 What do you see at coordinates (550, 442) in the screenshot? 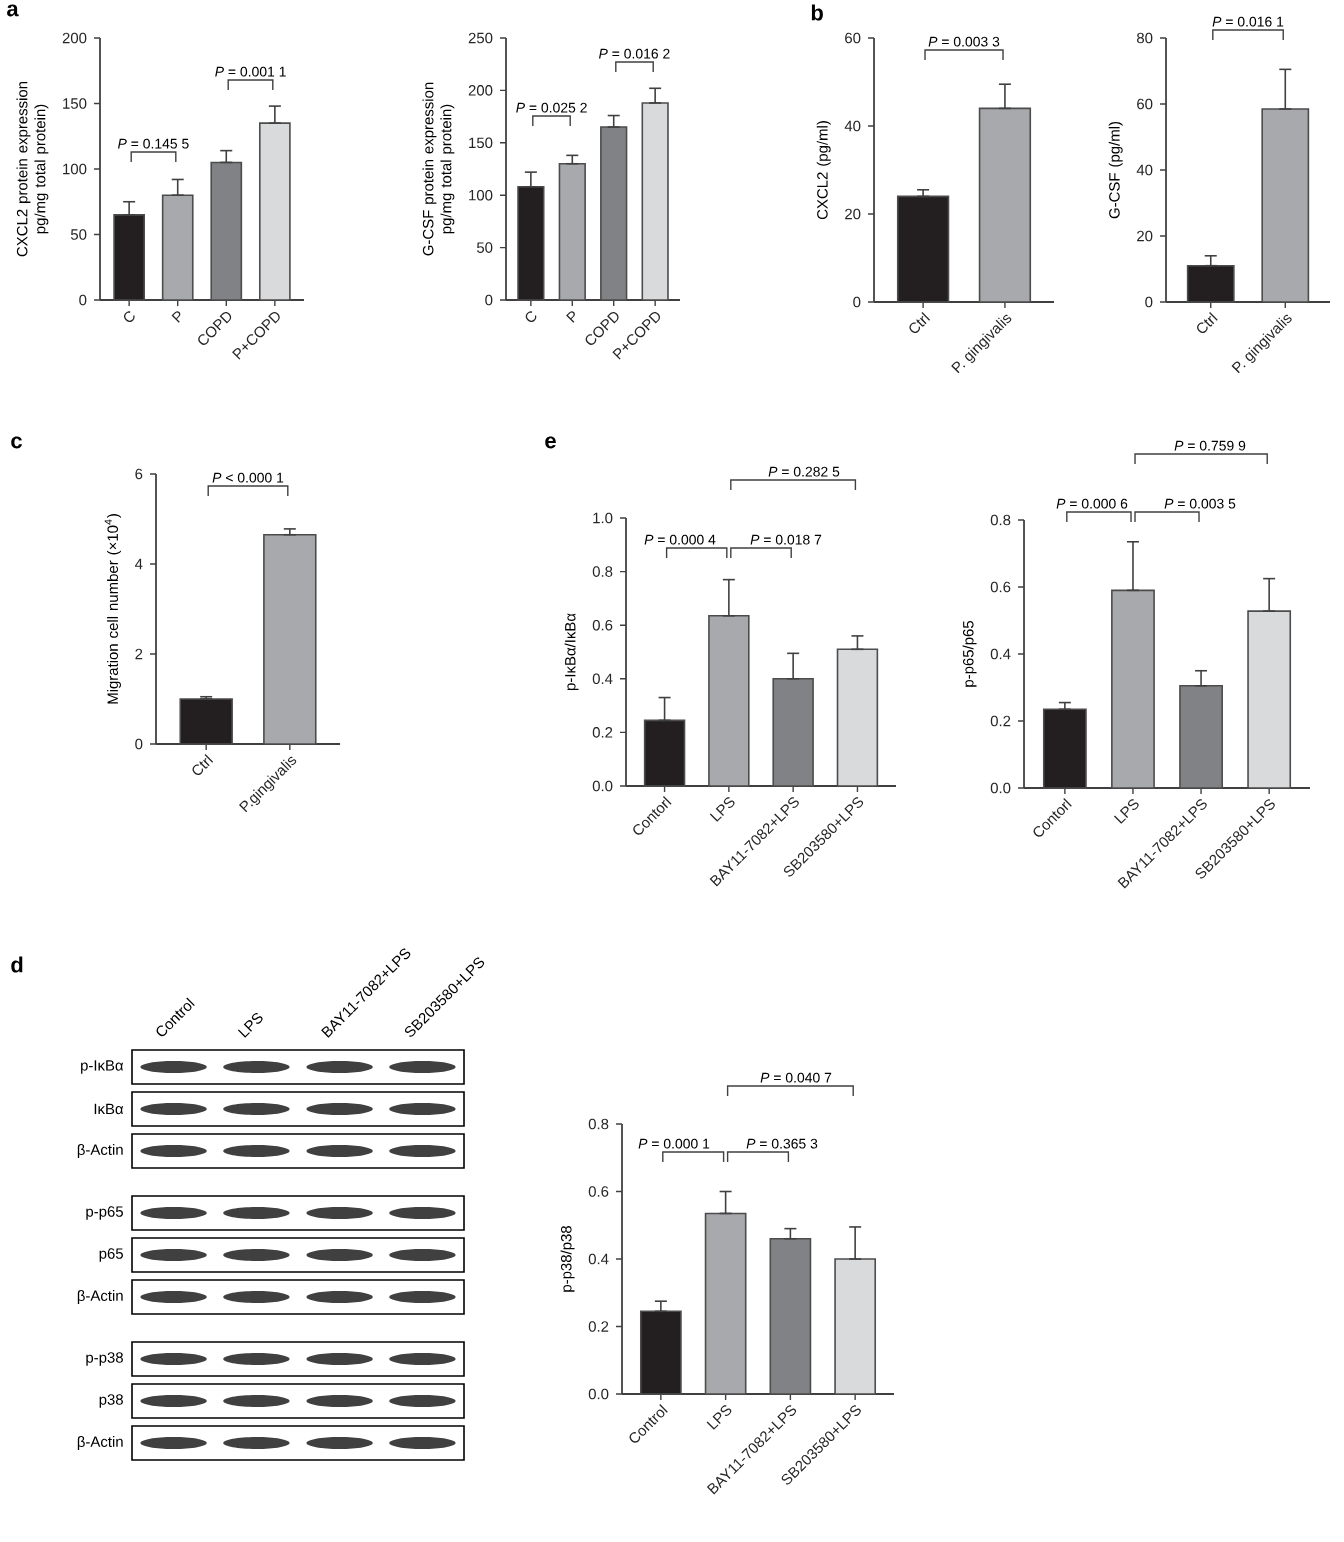
I see `chart-title: e` at bounding box center [550, 442].